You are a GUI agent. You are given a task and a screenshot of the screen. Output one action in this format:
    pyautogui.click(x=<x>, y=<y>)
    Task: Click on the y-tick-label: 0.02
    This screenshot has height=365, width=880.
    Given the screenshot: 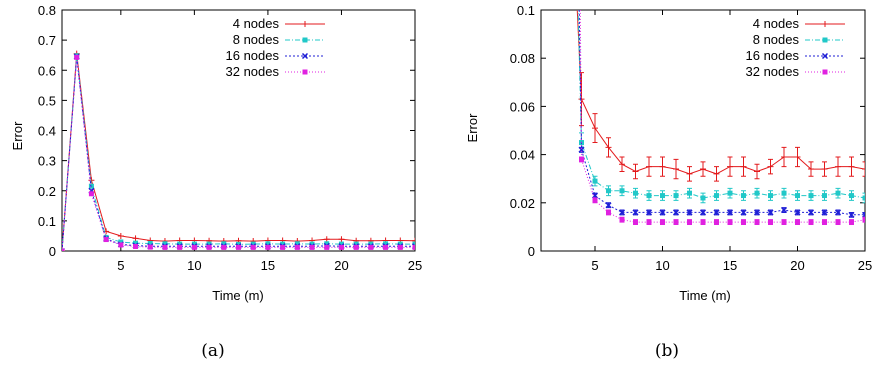 What is the action you would take?
    pyautogui.click(x=522, y=203)
    